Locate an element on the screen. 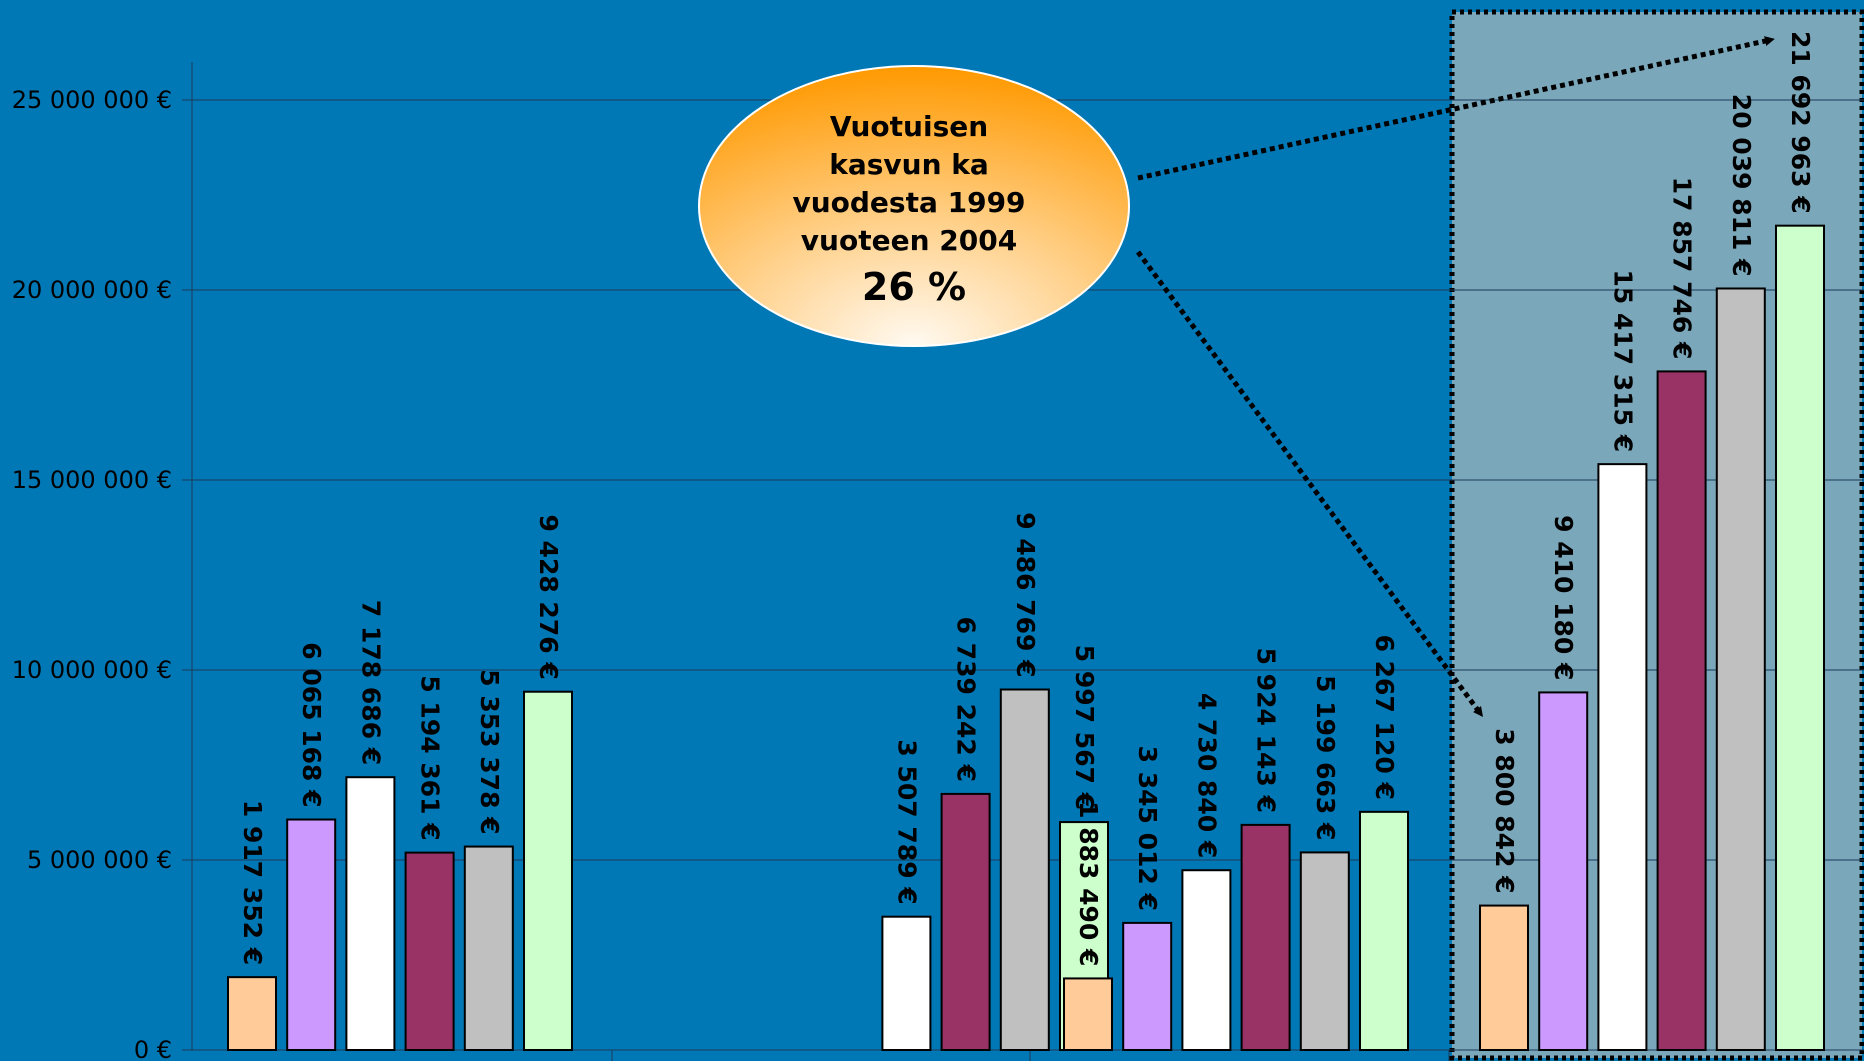 The height and width of the screenshot is (1061, 1864). y-tick-label: 15 000 000 € is located at coordinates (92, 480).